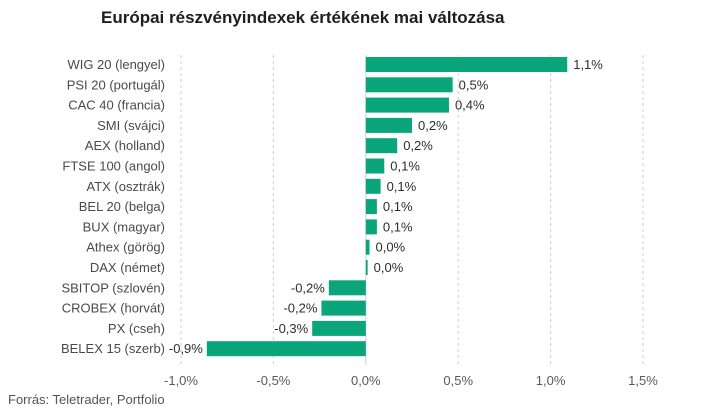 The width and height of the screenshot is (723, 416). Describe the element at coordinates (273, 380) in the screenshot. I see `x-tick-label: -0,5%` at that location.